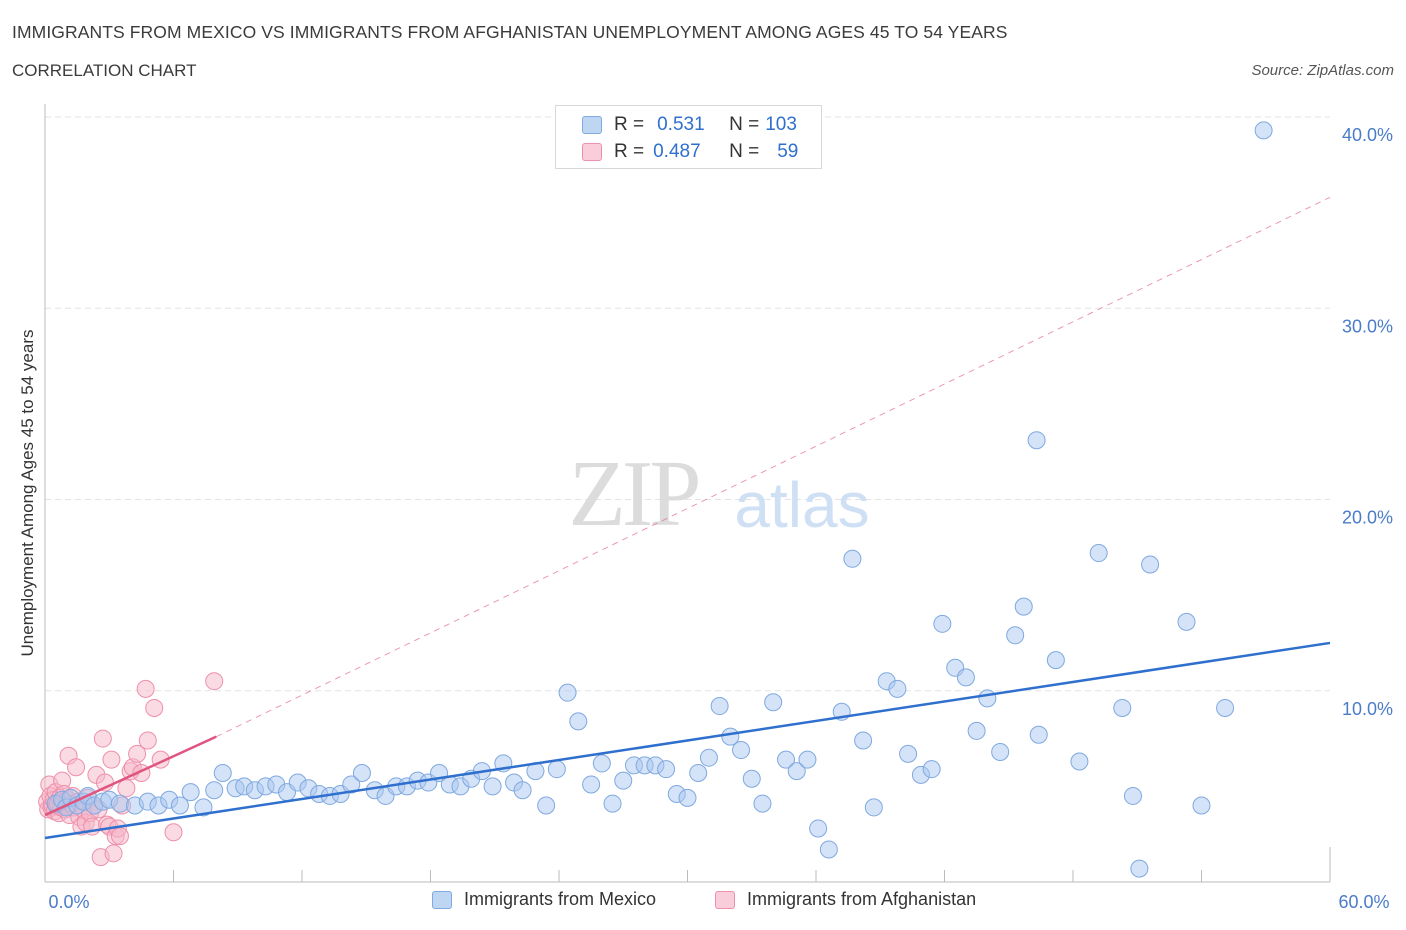 Image resolution: width=1406 pixels, height=930 pixels. I want to click on chart-subtitle: CORRELATION CHART, so click(104, 70).